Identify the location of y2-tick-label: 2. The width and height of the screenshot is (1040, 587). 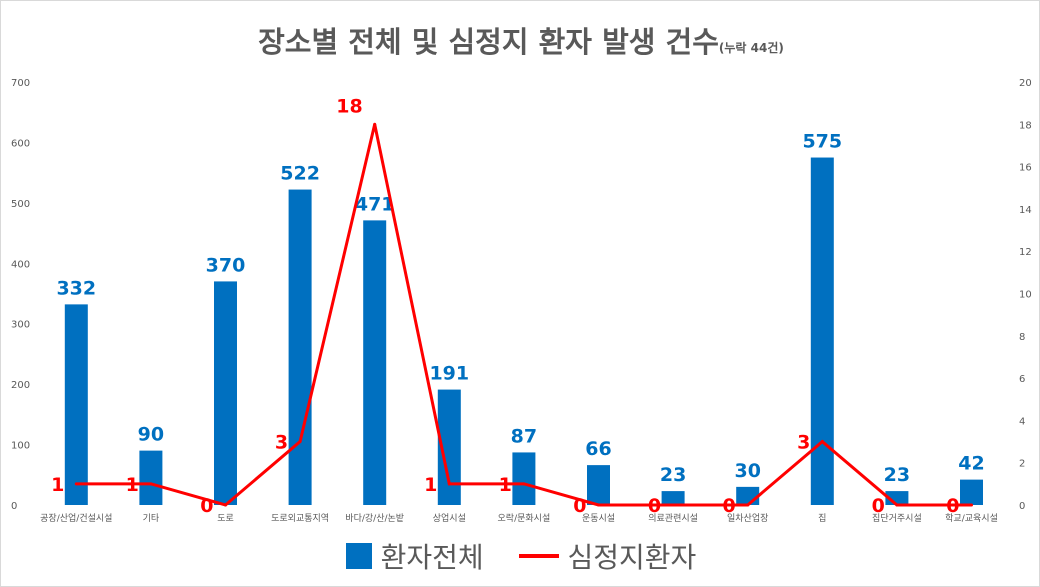
(1022, 464).